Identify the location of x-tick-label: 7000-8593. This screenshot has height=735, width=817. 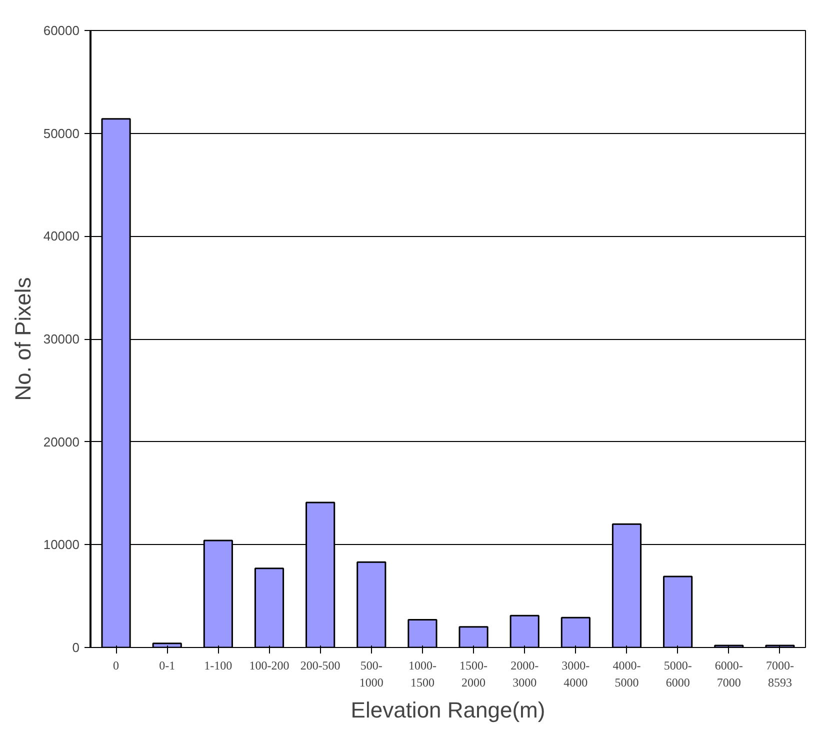
(780, 674).